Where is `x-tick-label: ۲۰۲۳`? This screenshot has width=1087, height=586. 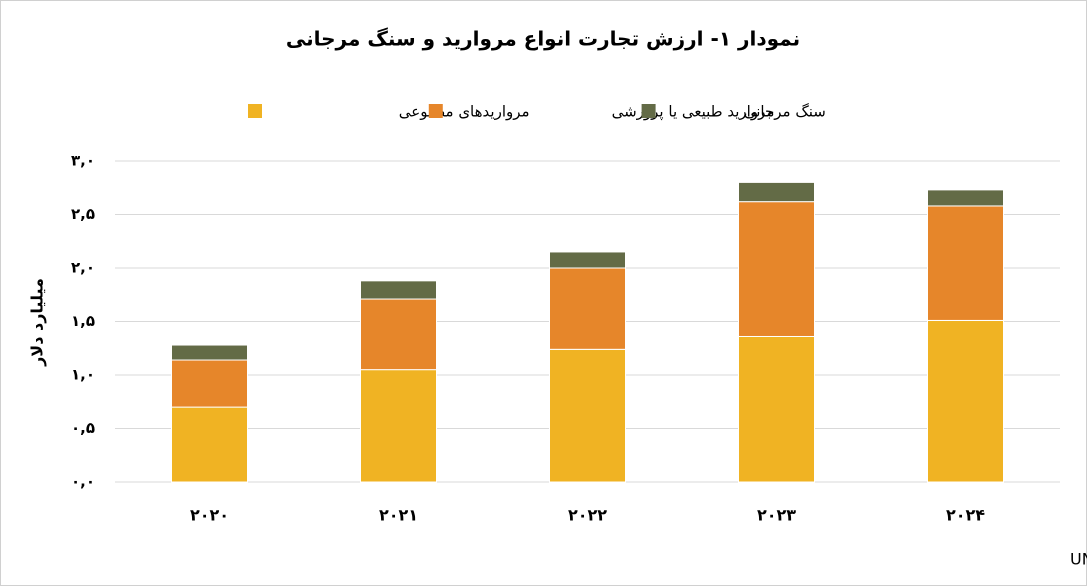 x-tick-label: ۲۰۲۳ is located at coordinates (776, 515).